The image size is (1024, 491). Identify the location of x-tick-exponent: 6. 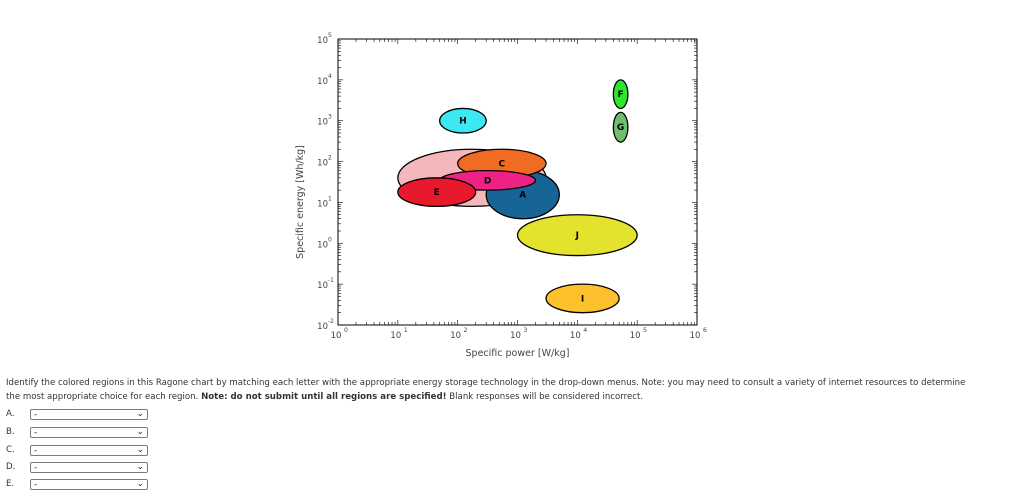
(705, 330).